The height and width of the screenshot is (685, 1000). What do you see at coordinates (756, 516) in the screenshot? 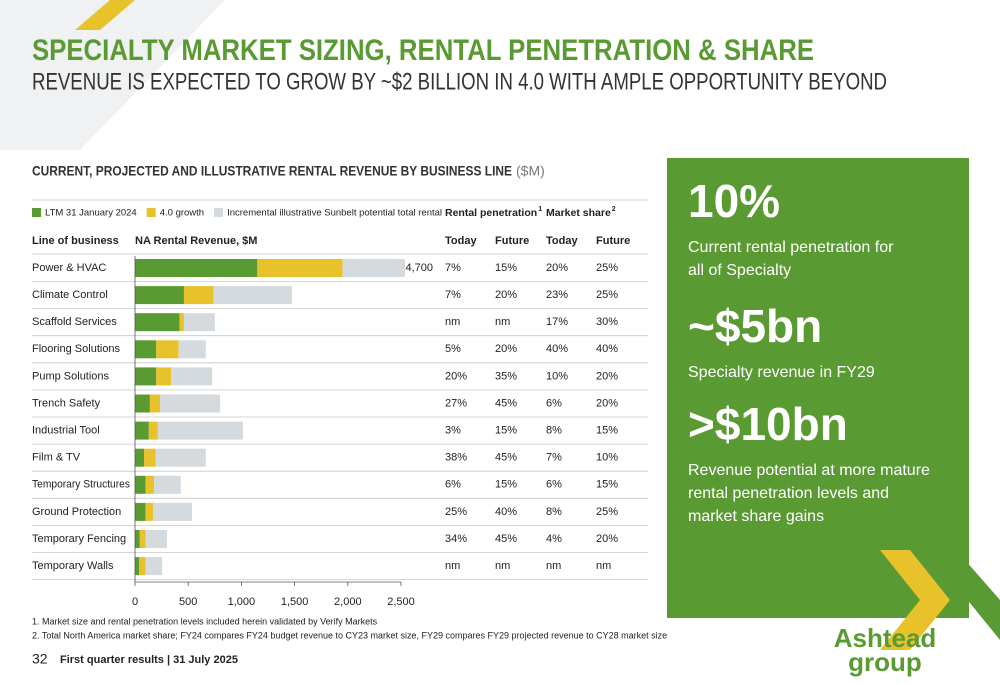
I see `sidebar-text: market share gains` at bounding box center [756, 516].